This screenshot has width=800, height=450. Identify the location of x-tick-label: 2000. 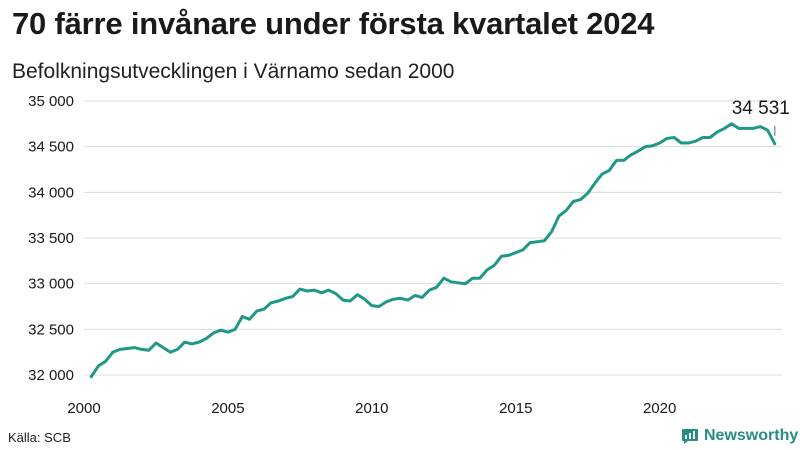
(83, 408).